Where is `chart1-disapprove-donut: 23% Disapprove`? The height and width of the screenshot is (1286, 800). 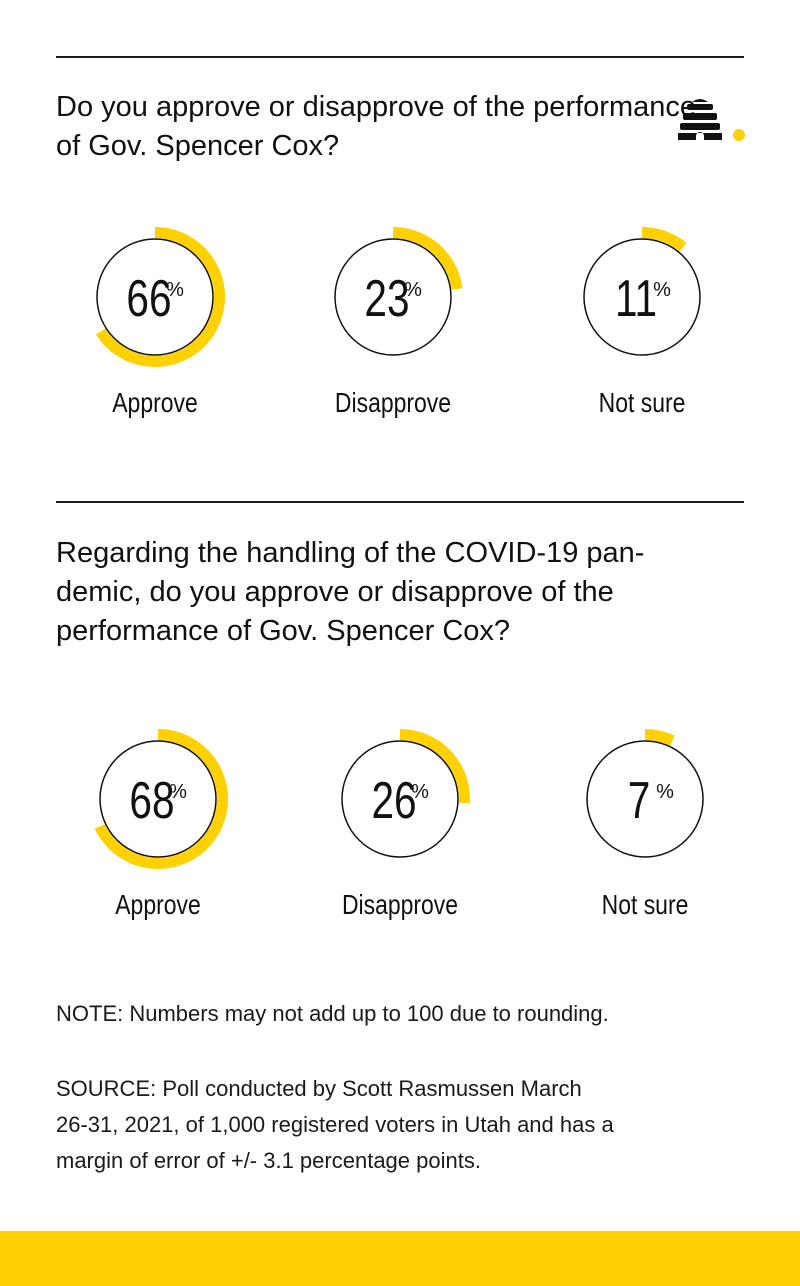
chart1-disapprove-donut: 23% Disapprove is located at coordinates (398, 323).